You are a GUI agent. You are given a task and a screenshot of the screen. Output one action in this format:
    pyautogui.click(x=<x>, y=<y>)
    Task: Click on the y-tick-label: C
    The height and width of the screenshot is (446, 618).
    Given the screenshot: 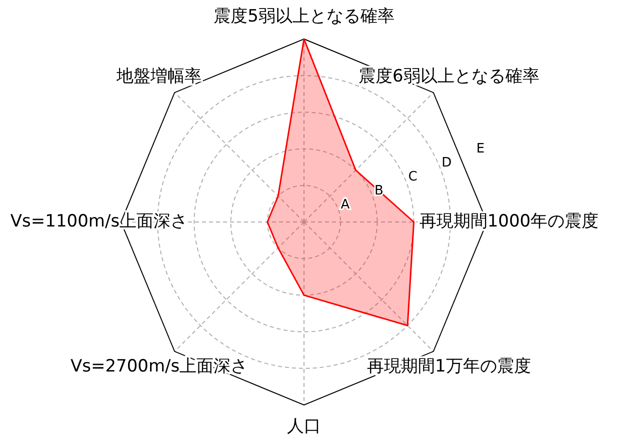 What is the action you would take?
    pyautogui.click(x=413, y=176)
    